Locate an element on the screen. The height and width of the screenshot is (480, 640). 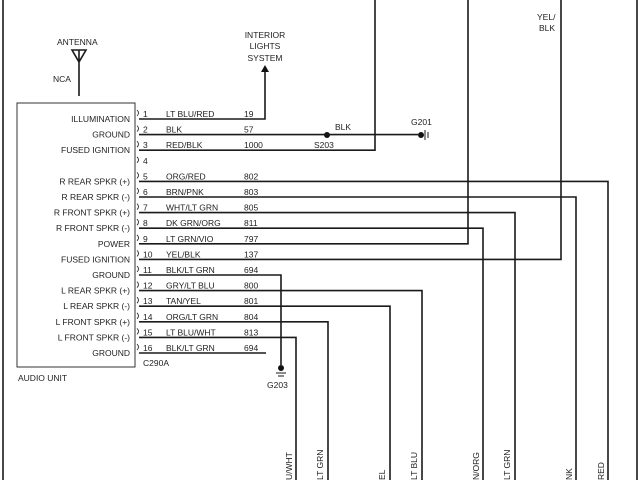
arrow-up-icon is located at coordinates (265, 68).